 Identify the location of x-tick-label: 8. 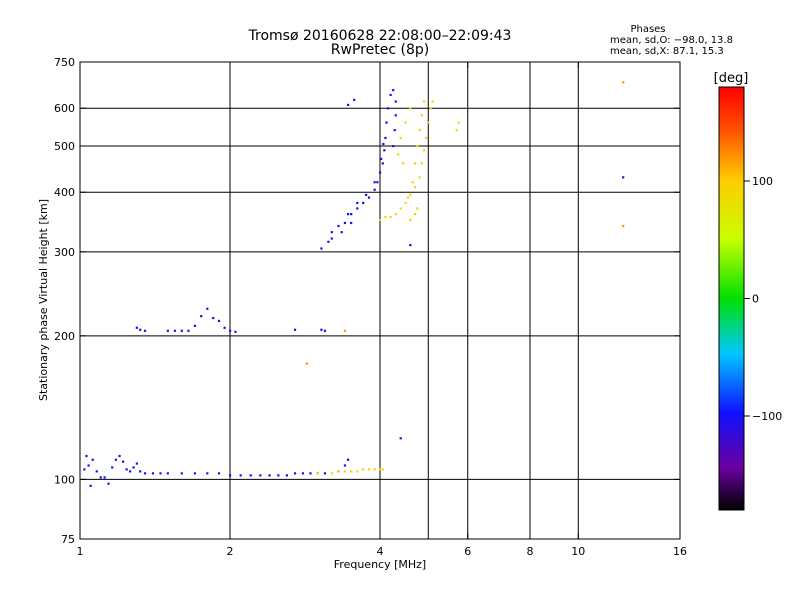
(530, 551).